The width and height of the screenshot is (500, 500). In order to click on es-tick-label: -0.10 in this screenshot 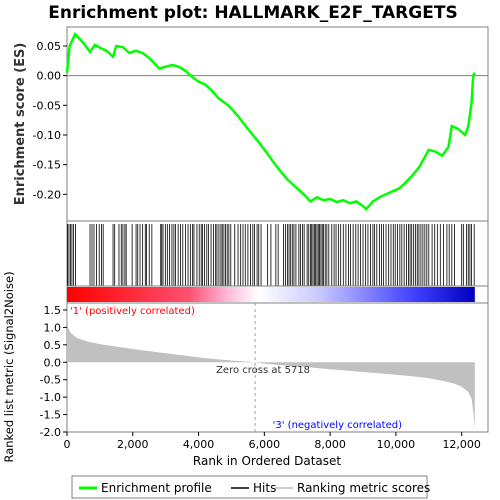, I will do `click(47, 135)`.